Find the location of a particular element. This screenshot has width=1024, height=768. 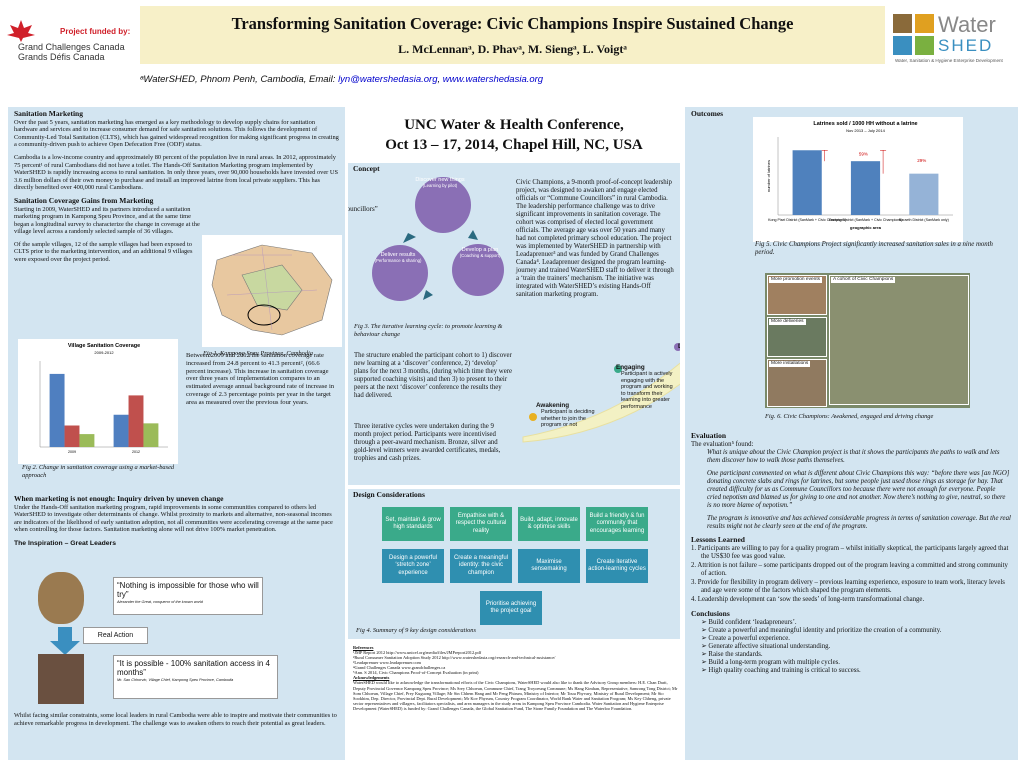

photo-label: More promotion events is located at coordinates (796, 280).